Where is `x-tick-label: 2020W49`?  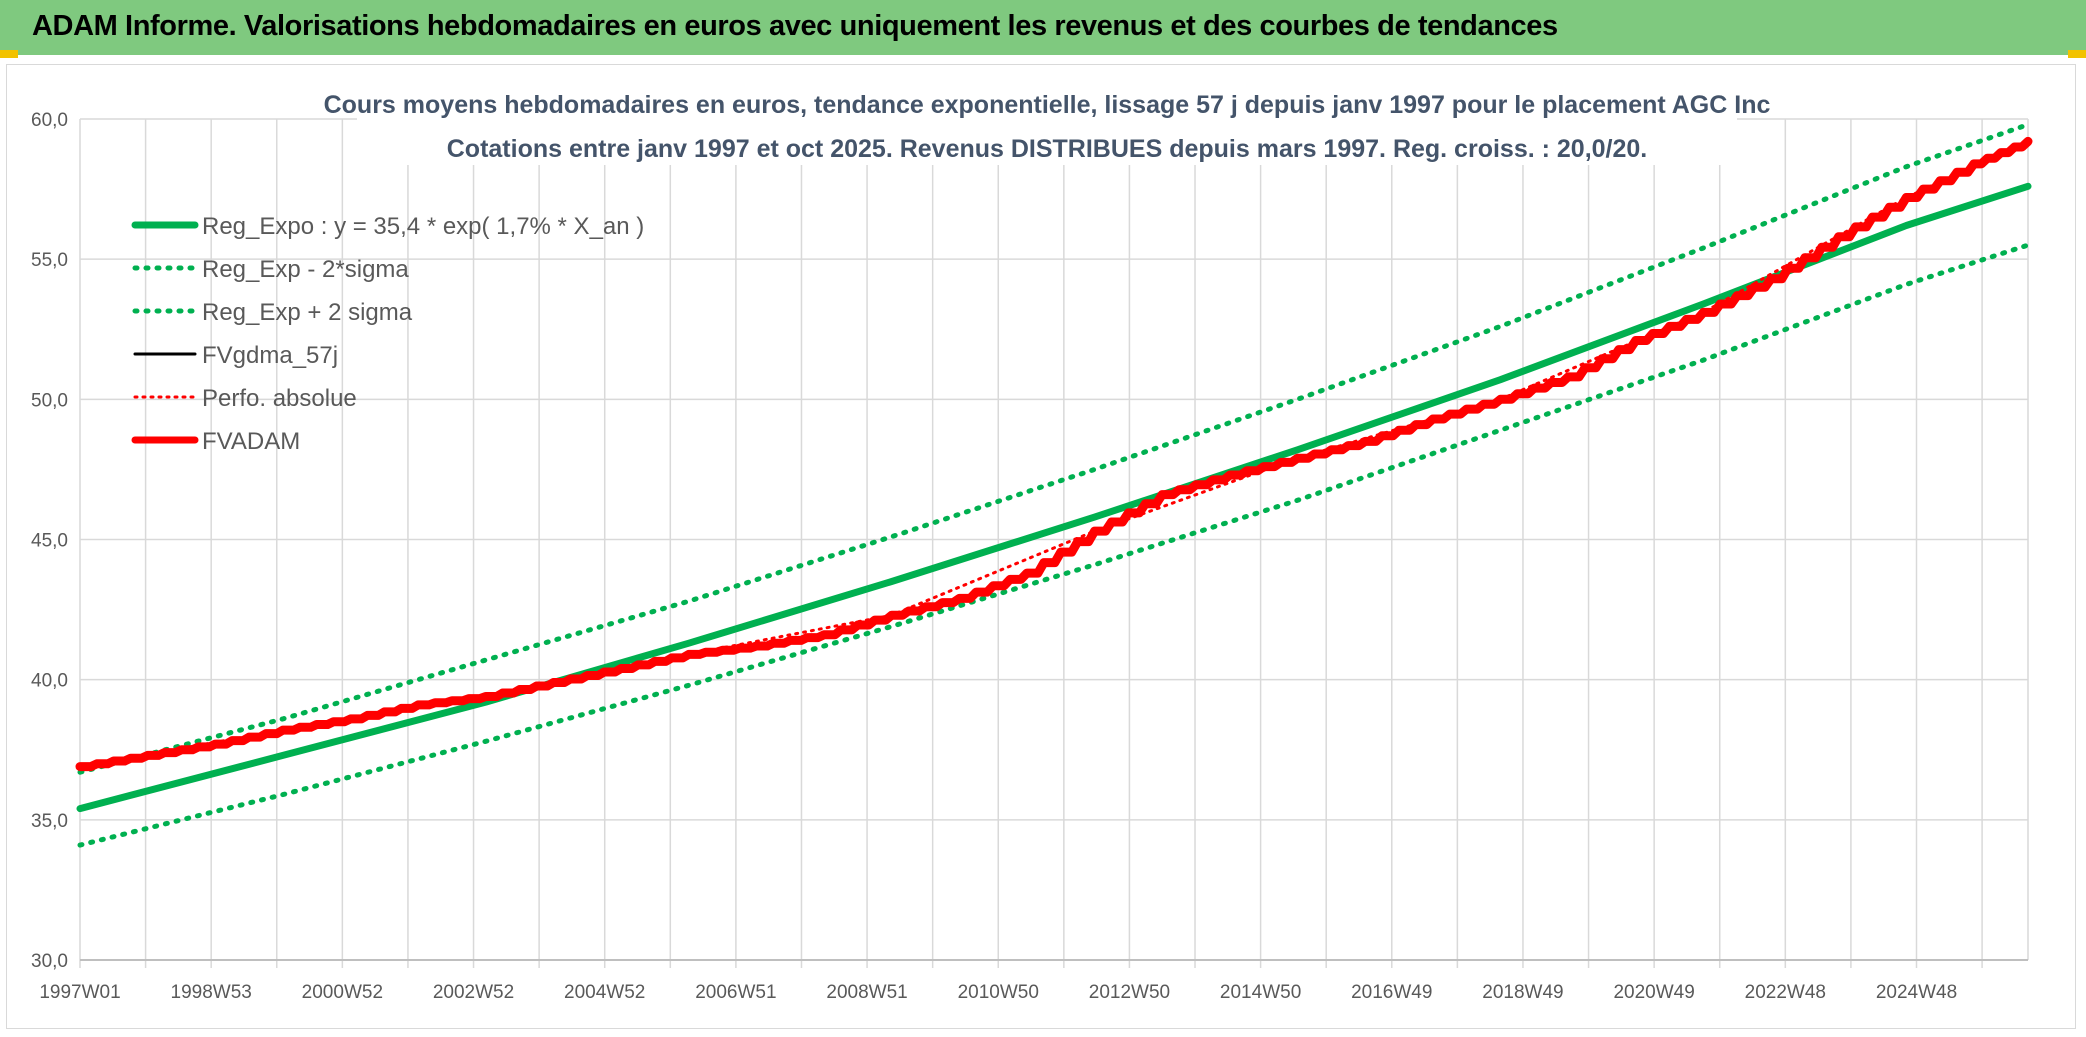
x-tick-label: 2020W49 is located at coordinates (1653, 992).